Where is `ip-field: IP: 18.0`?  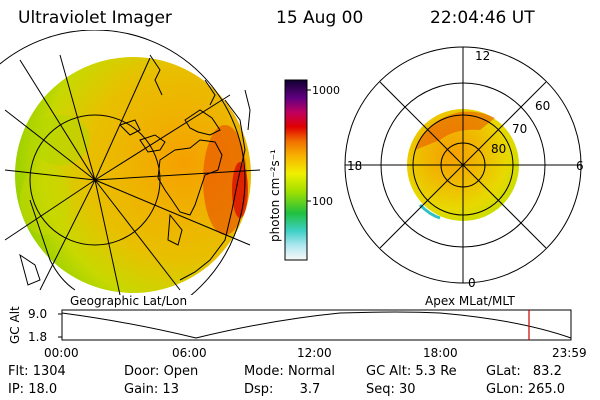
ip-field: IP: 18.0 is located at coordinates (32, 389).